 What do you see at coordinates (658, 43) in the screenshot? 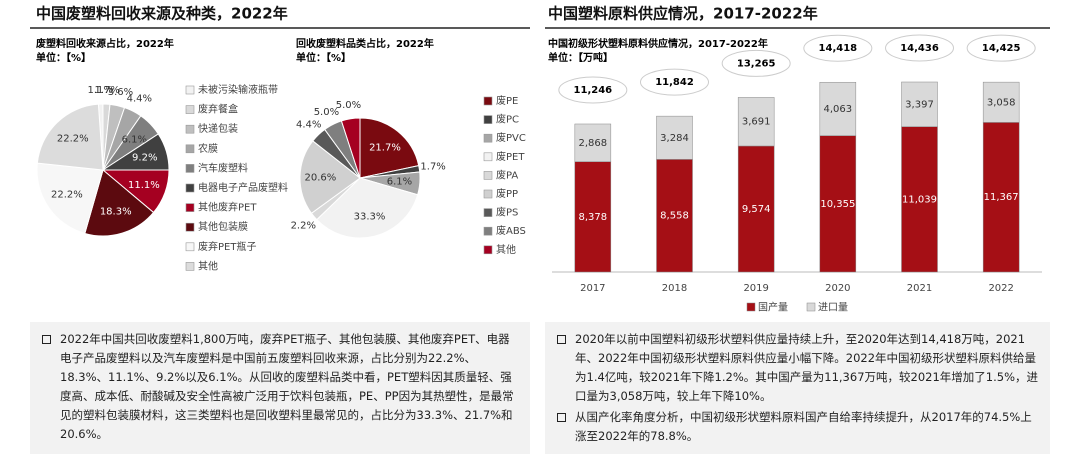
I see `chart-title: 中国初级形状塑料原料供应情况，2017-2022年` at bounding box center [658, 43].